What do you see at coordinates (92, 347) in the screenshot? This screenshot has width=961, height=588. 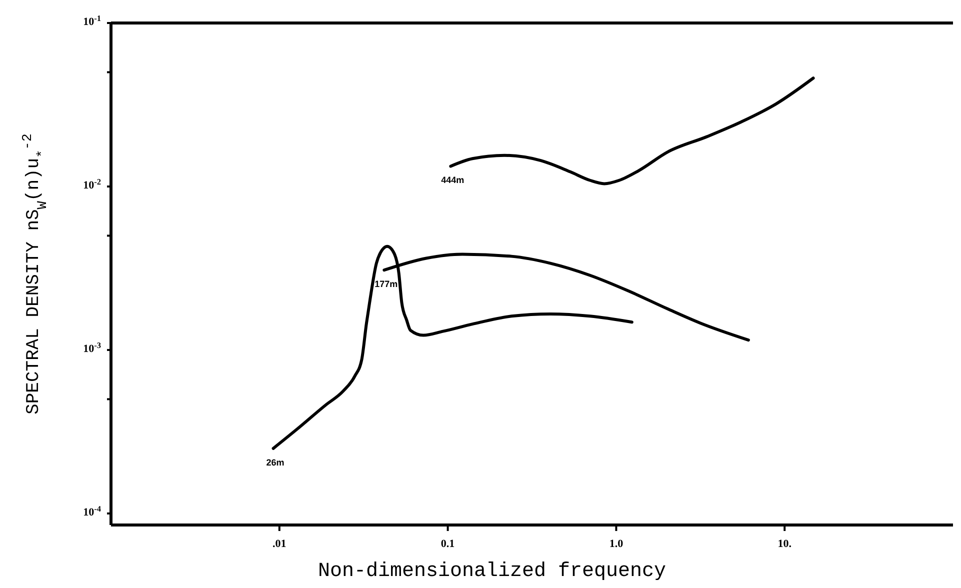 I see `y-tick-label: 10$^{-3}$` at bounding box center [92, 347].